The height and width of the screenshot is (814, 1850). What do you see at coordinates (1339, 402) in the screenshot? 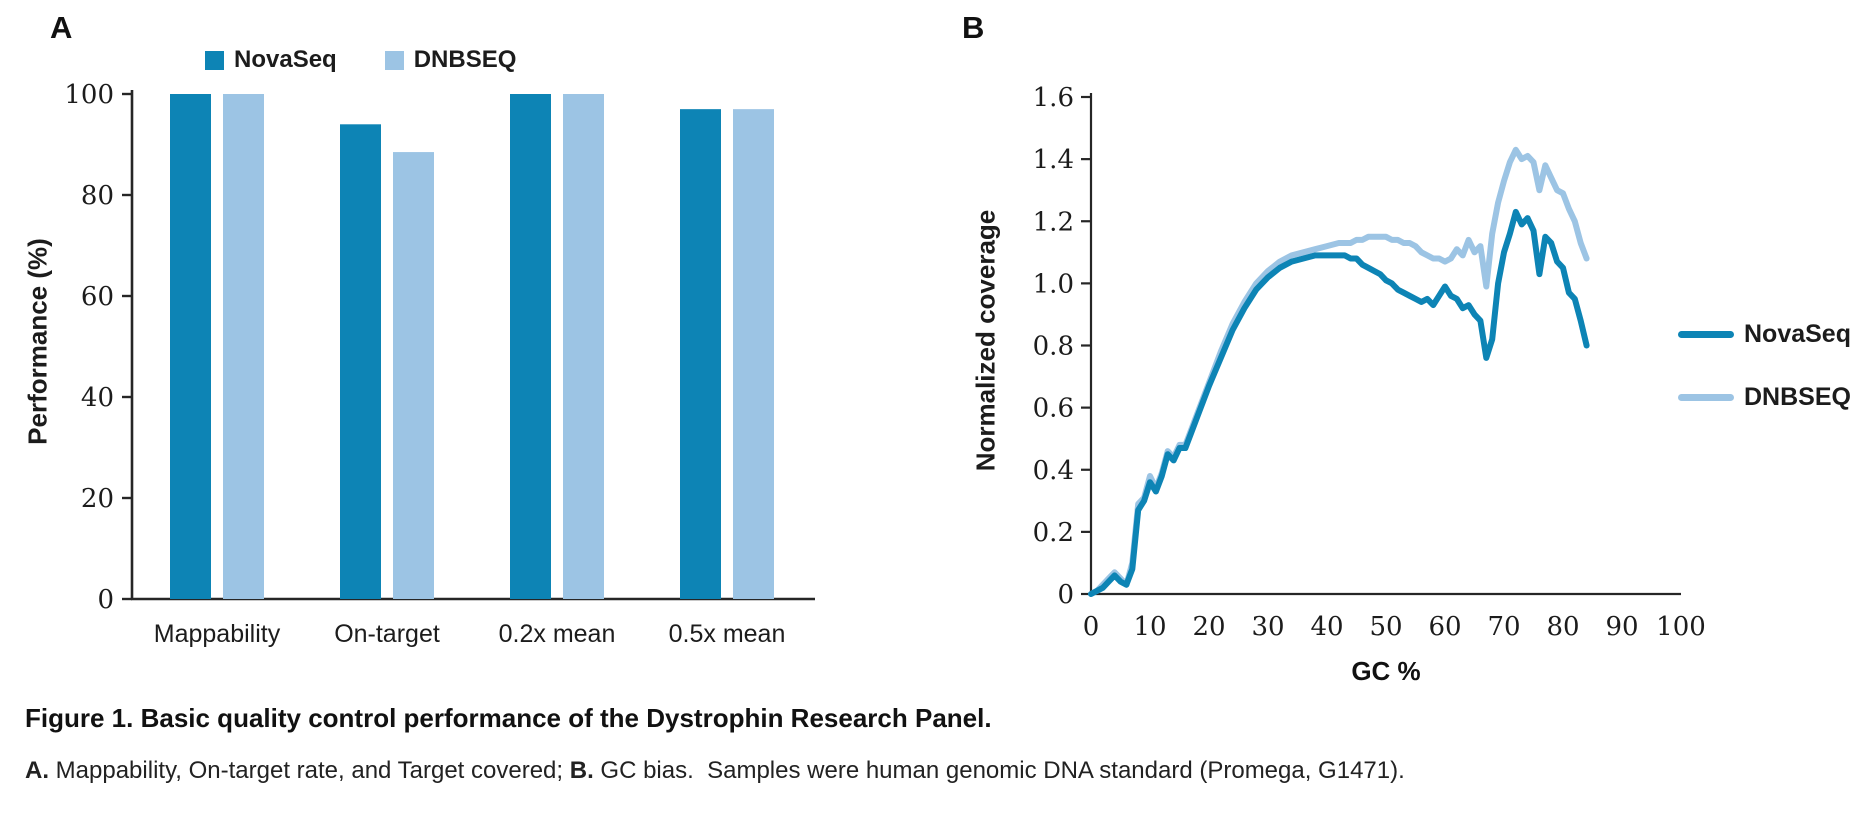
I see `line-novaseq` at bounding box center [1339, 402].